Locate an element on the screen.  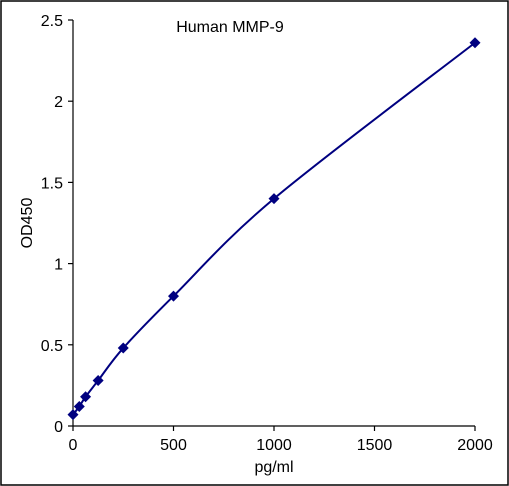
x-tick-label: 2000 is located at coordinates (475, 445).